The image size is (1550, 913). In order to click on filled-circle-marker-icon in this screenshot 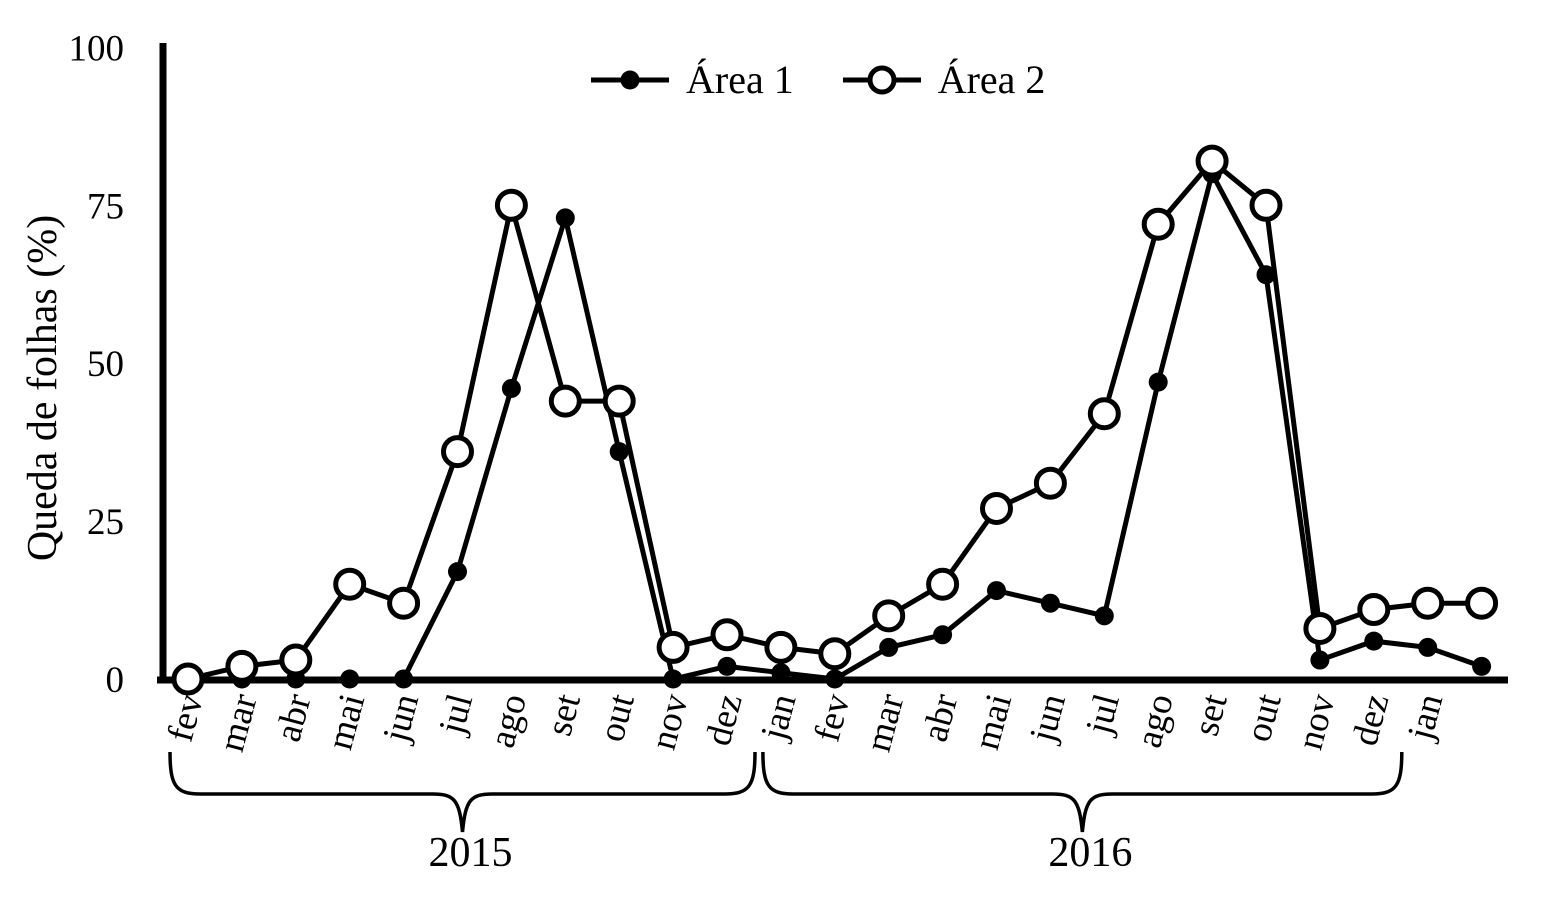, I will do `click(630, 79)`.